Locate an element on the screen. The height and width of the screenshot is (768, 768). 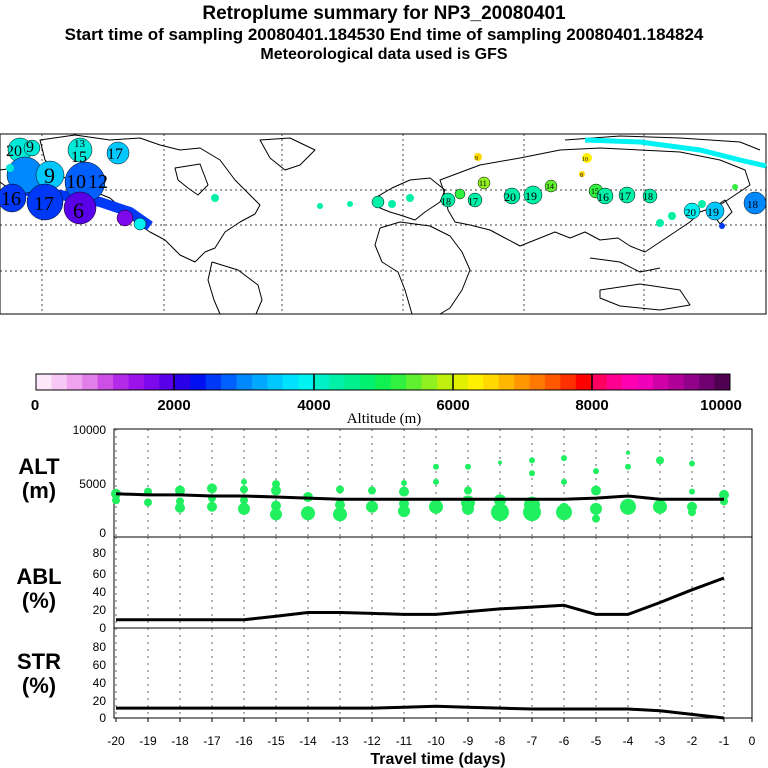
x-tick-label: -12 is located at coordinates (372, 741).